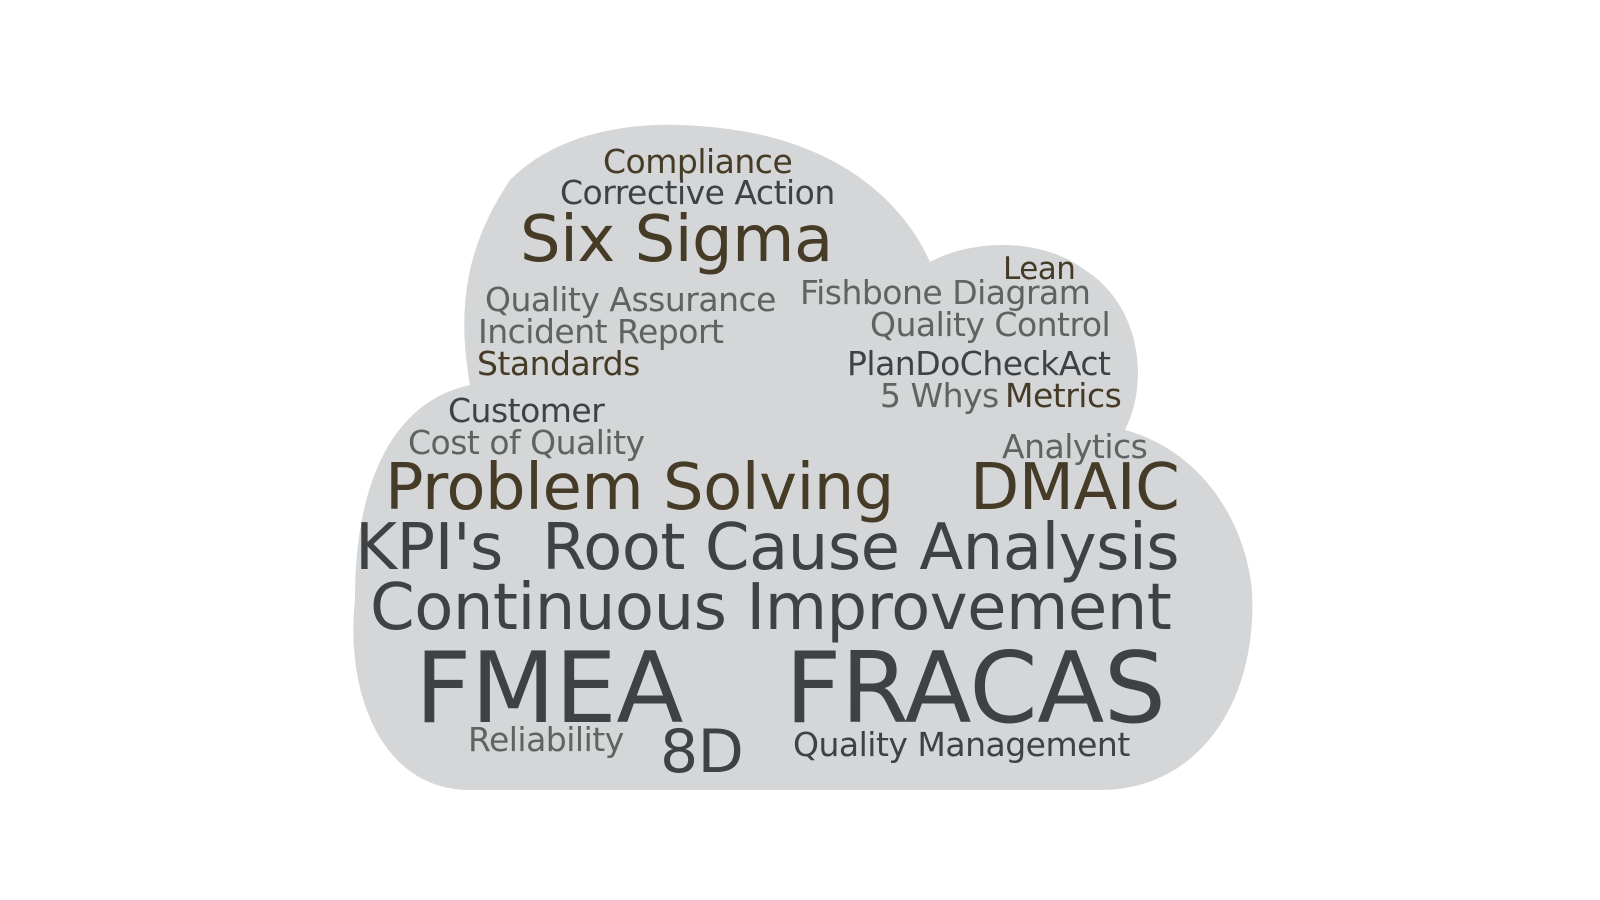  I want to click on word-kpis: KPI's, so click(429, 548).